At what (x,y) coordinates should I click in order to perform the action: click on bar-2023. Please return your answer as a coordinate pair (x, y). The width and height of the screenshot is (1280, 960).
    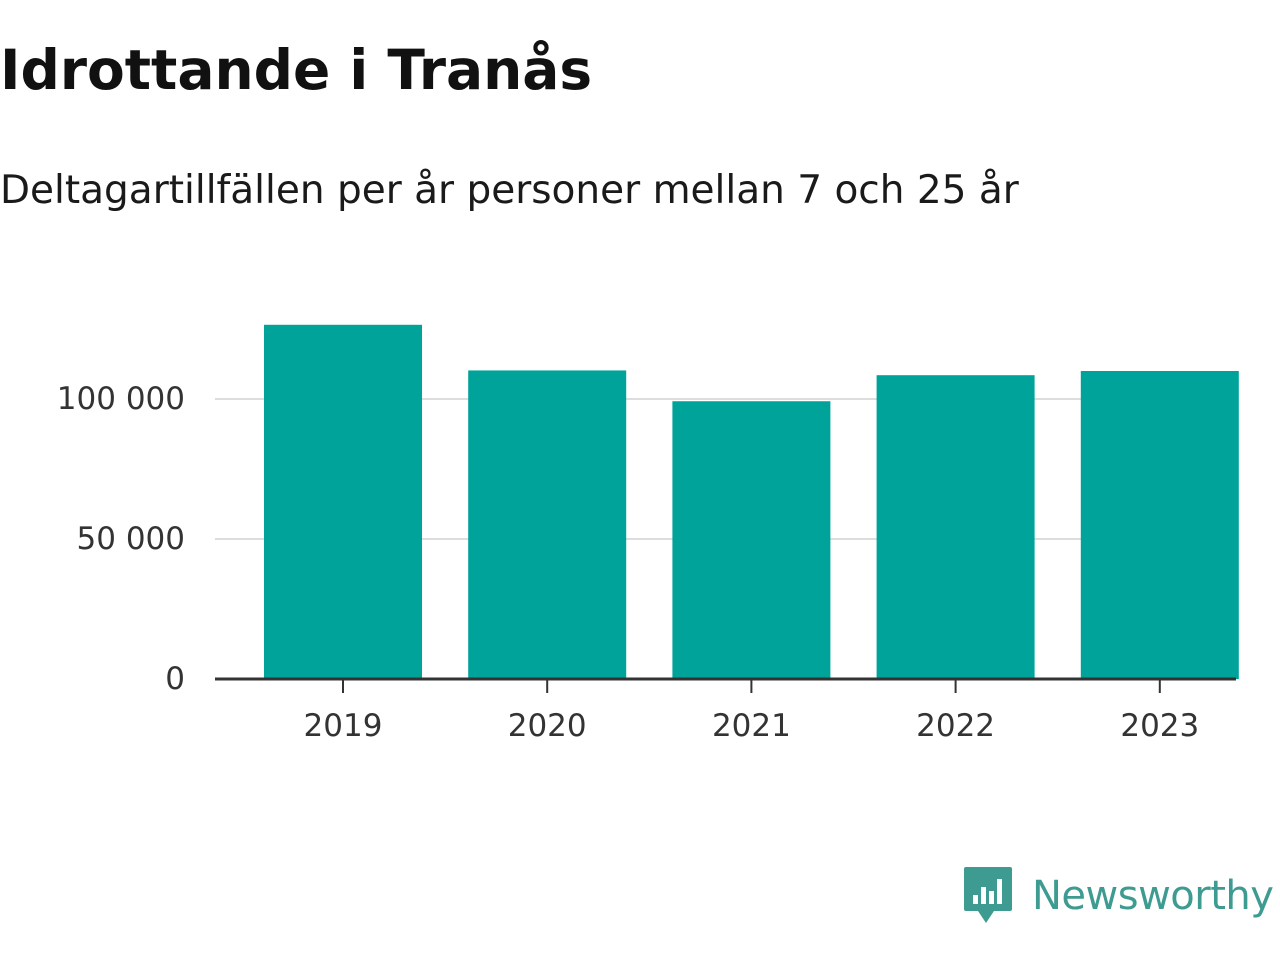
    Looking at the image, I should click on (1159, 525).